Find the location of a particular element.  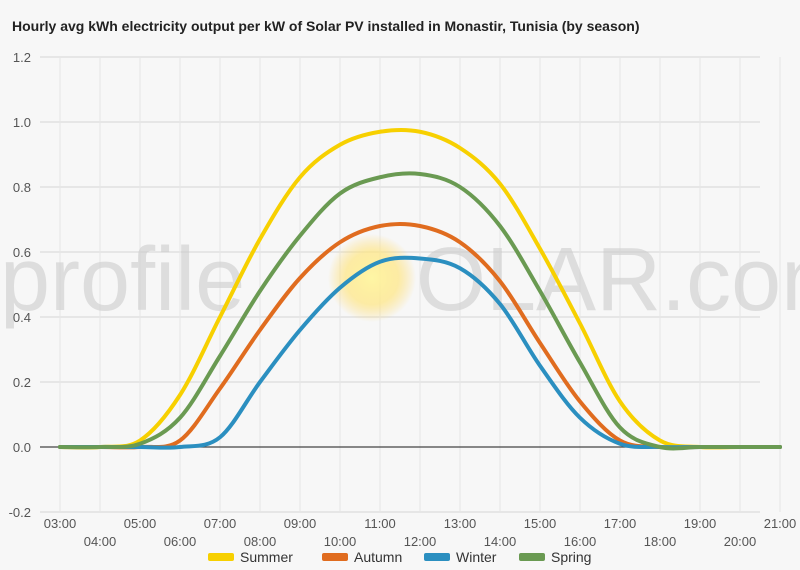

legend-label-summer: Summer is located at coordinates (266, 557).